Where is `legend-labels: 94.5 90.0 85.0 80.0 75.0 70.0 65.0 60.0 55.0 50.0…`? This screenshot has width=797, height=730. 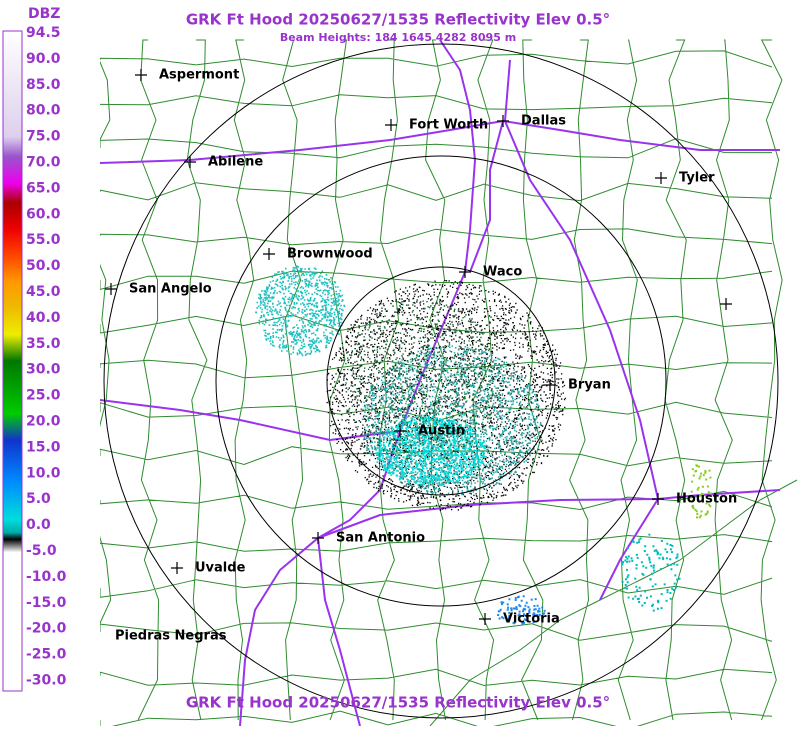
legend-labels: 94.5 90.0 85.0 80.0 75.0 70.0 65.0 60.0 55.0 50.0… is located at coordinates (46, 357).